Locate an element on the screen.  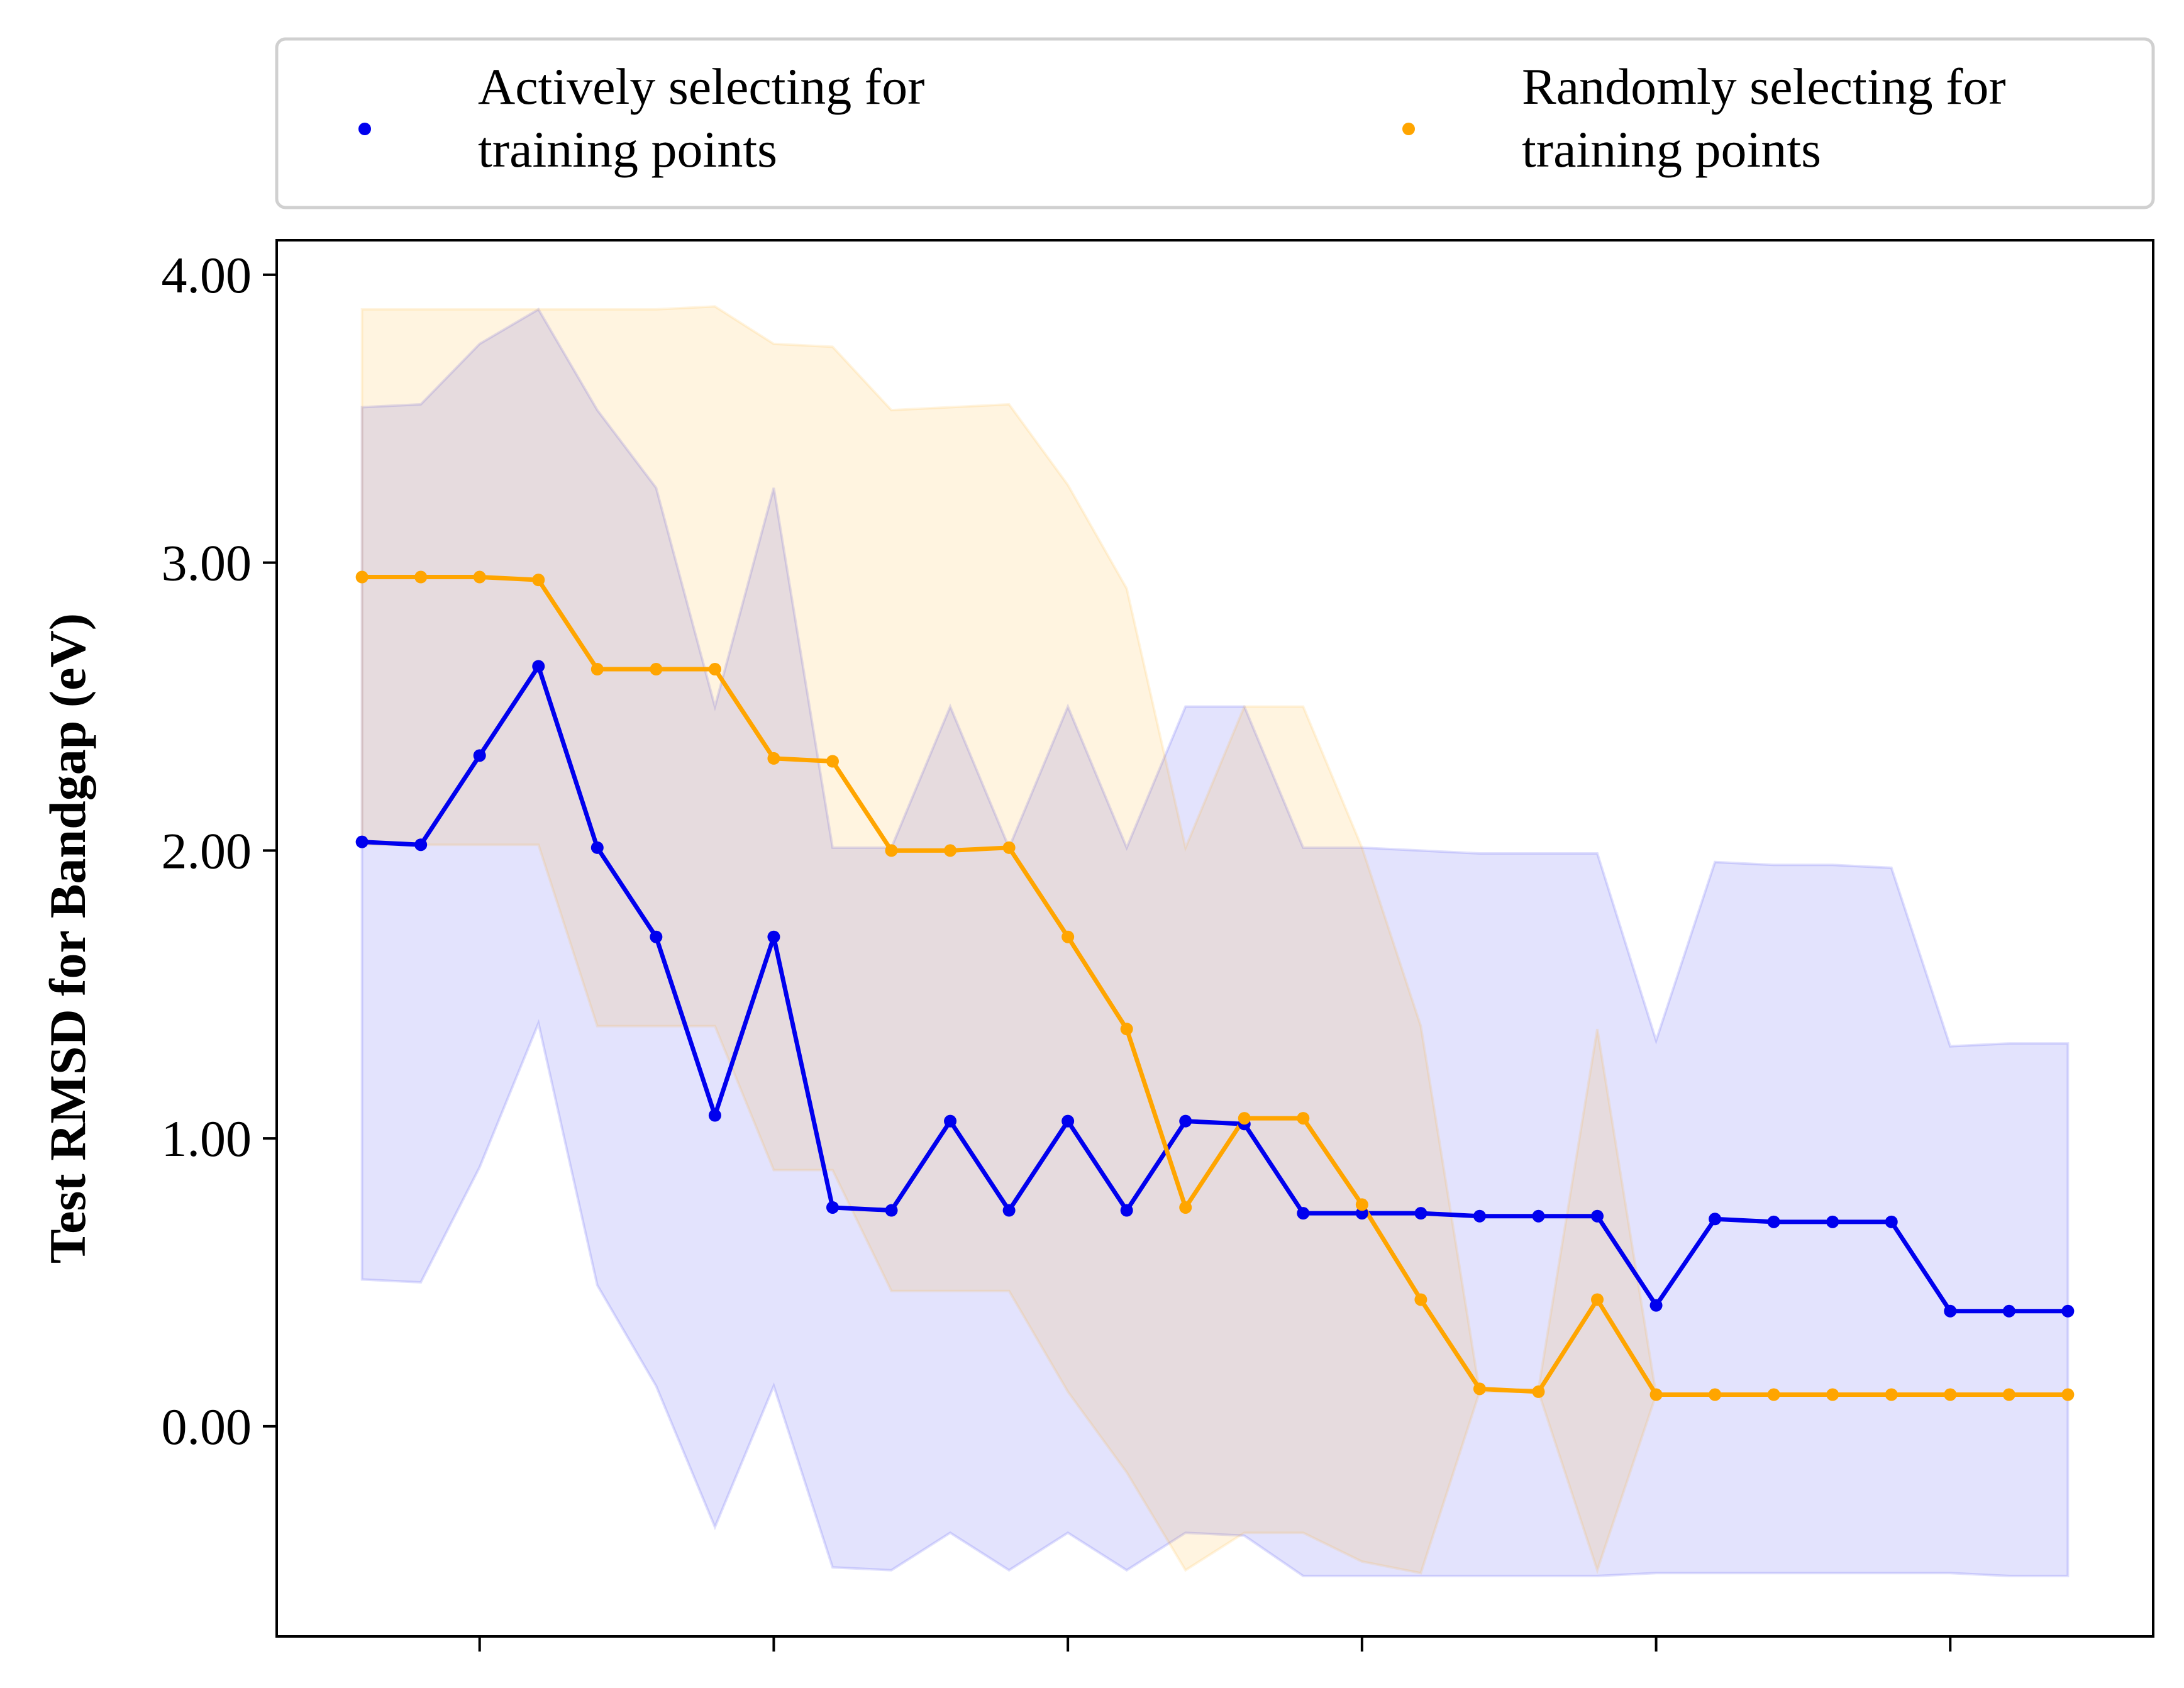
y-axis: 0.00 1.00 2.00 3.00 4.00 is located at coordinates (219, 851).